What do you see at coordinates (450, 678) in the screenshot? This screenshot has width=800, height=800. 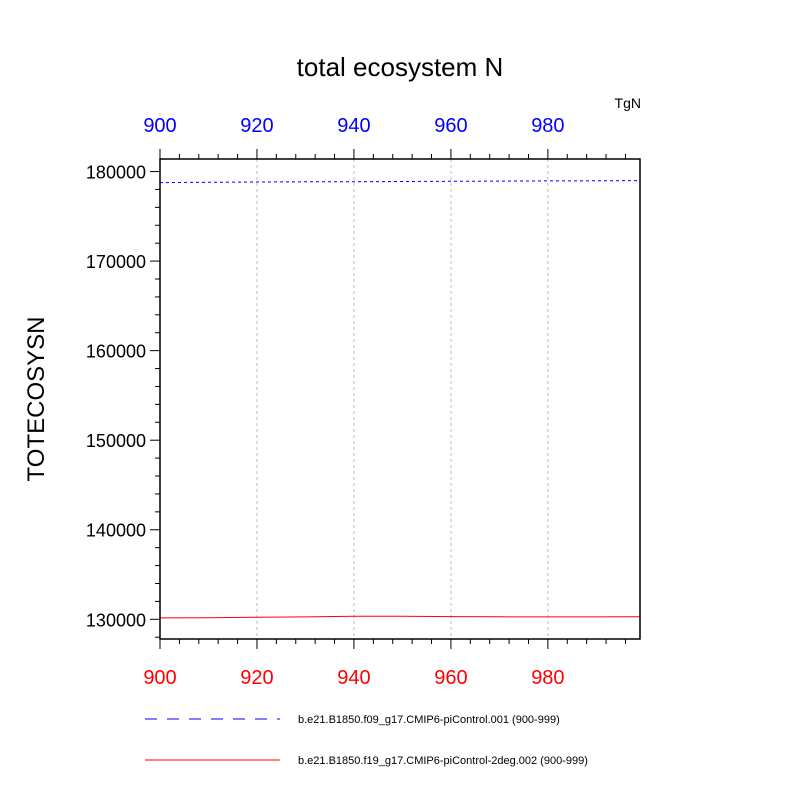 I see `x-tick-label: 960` at bounding box center [450, 678].